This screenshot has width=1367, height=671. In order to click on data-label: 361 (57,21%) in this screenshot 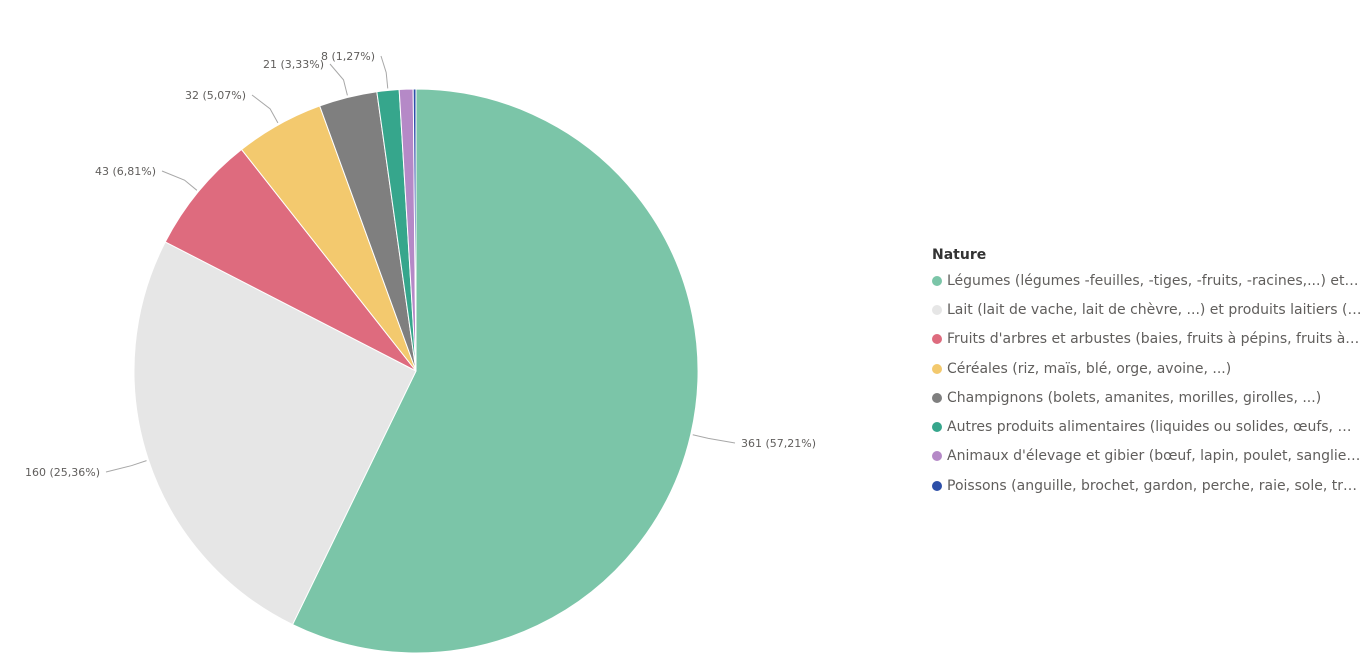, I will do `click(778, 443)`.